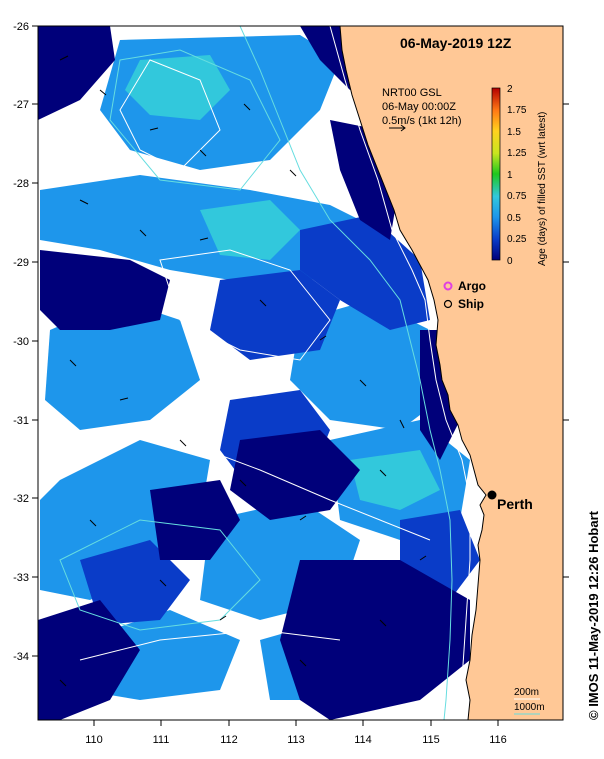 The height and width of the screenshot is (759, 604). Describe the element at coordinates (21, 421) in the screenshot. I see `lat-tick-label: -31` at that location.